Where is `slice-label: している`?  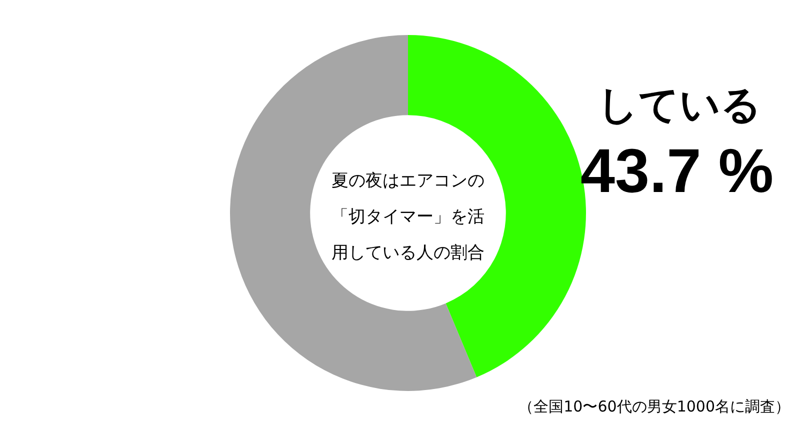 slice-label: している is located at coordinates (680, 105).